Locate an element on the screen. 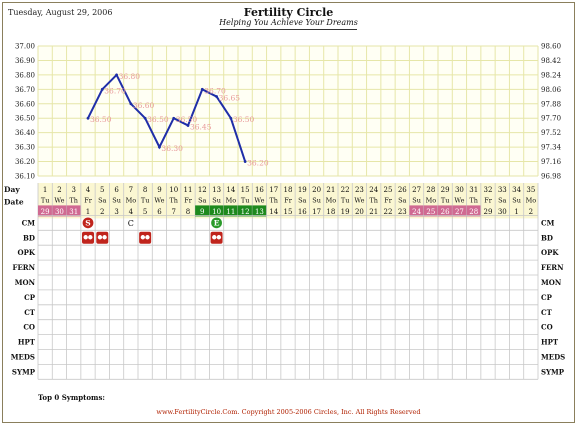 This screenshot has height=425, width=577. date-number: 23 is located at coordinates (402, 212).